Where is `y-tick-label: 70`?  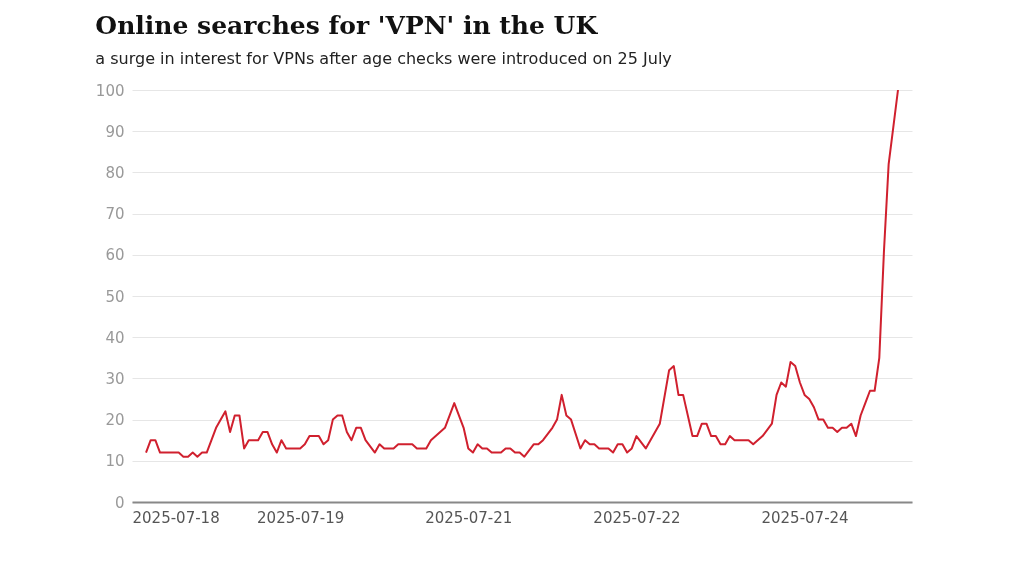
y-tick-label: 70 is located at coordinates (115, 214).